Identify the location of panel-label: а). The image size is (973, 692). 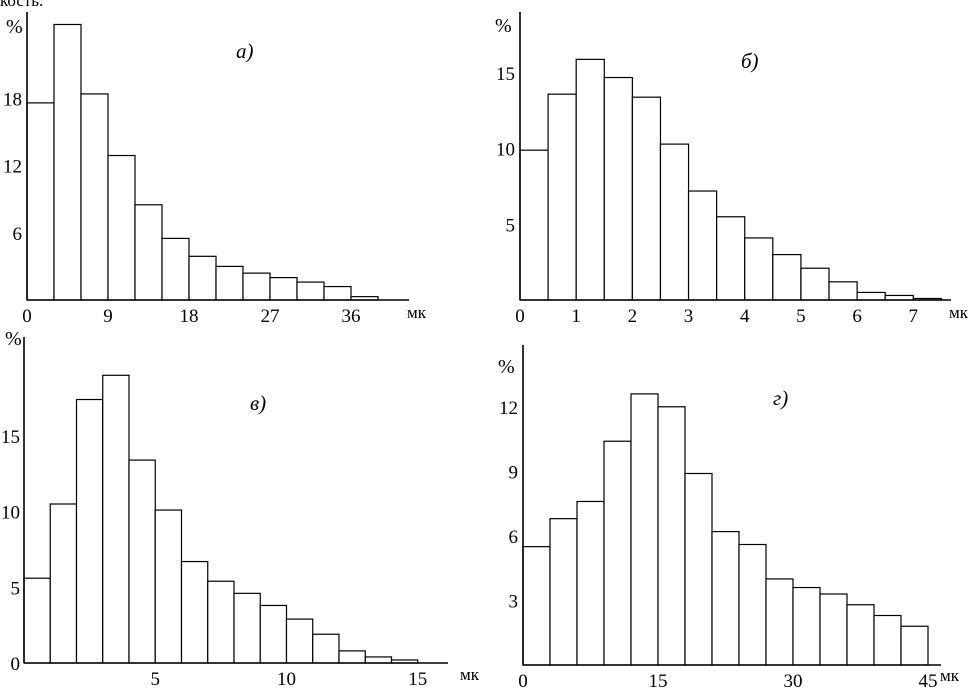
(245, 51).